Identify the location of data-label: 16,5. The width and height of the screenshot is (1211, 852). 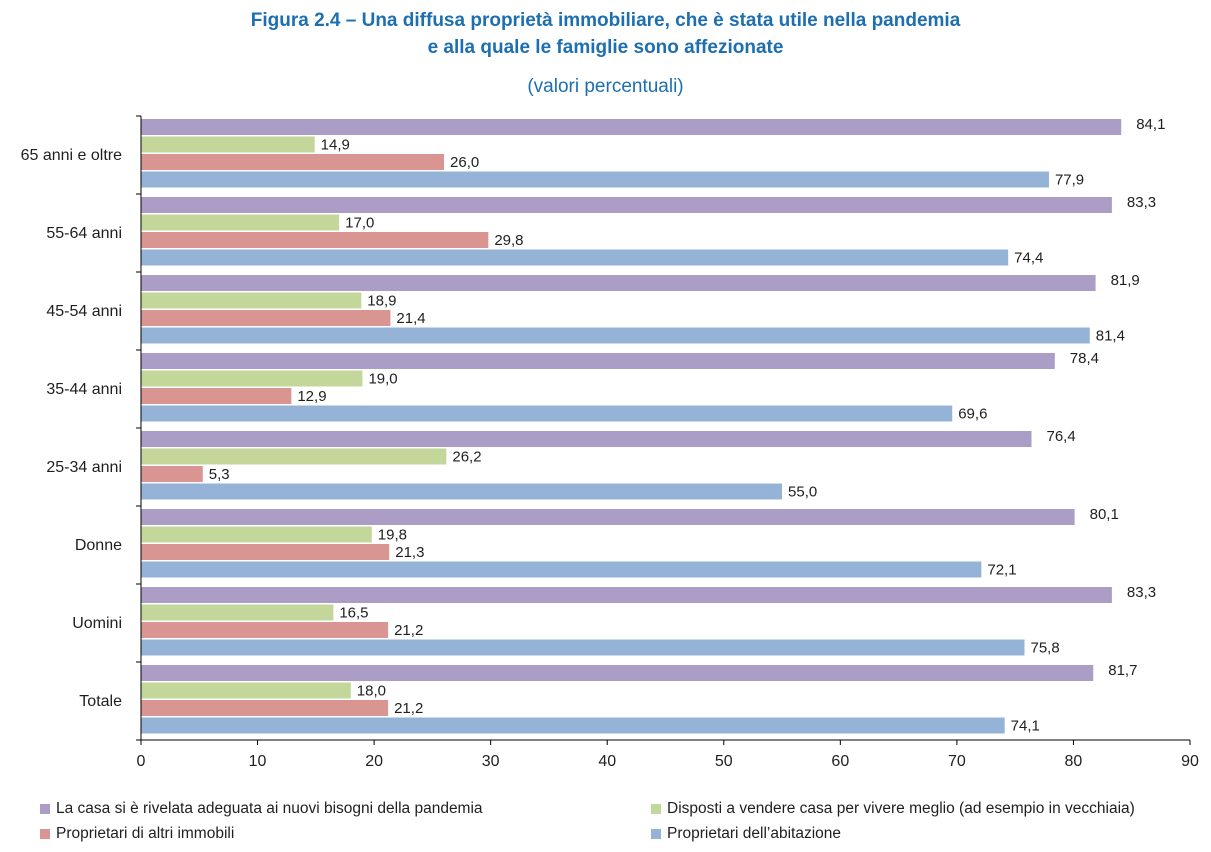
(353, 613).